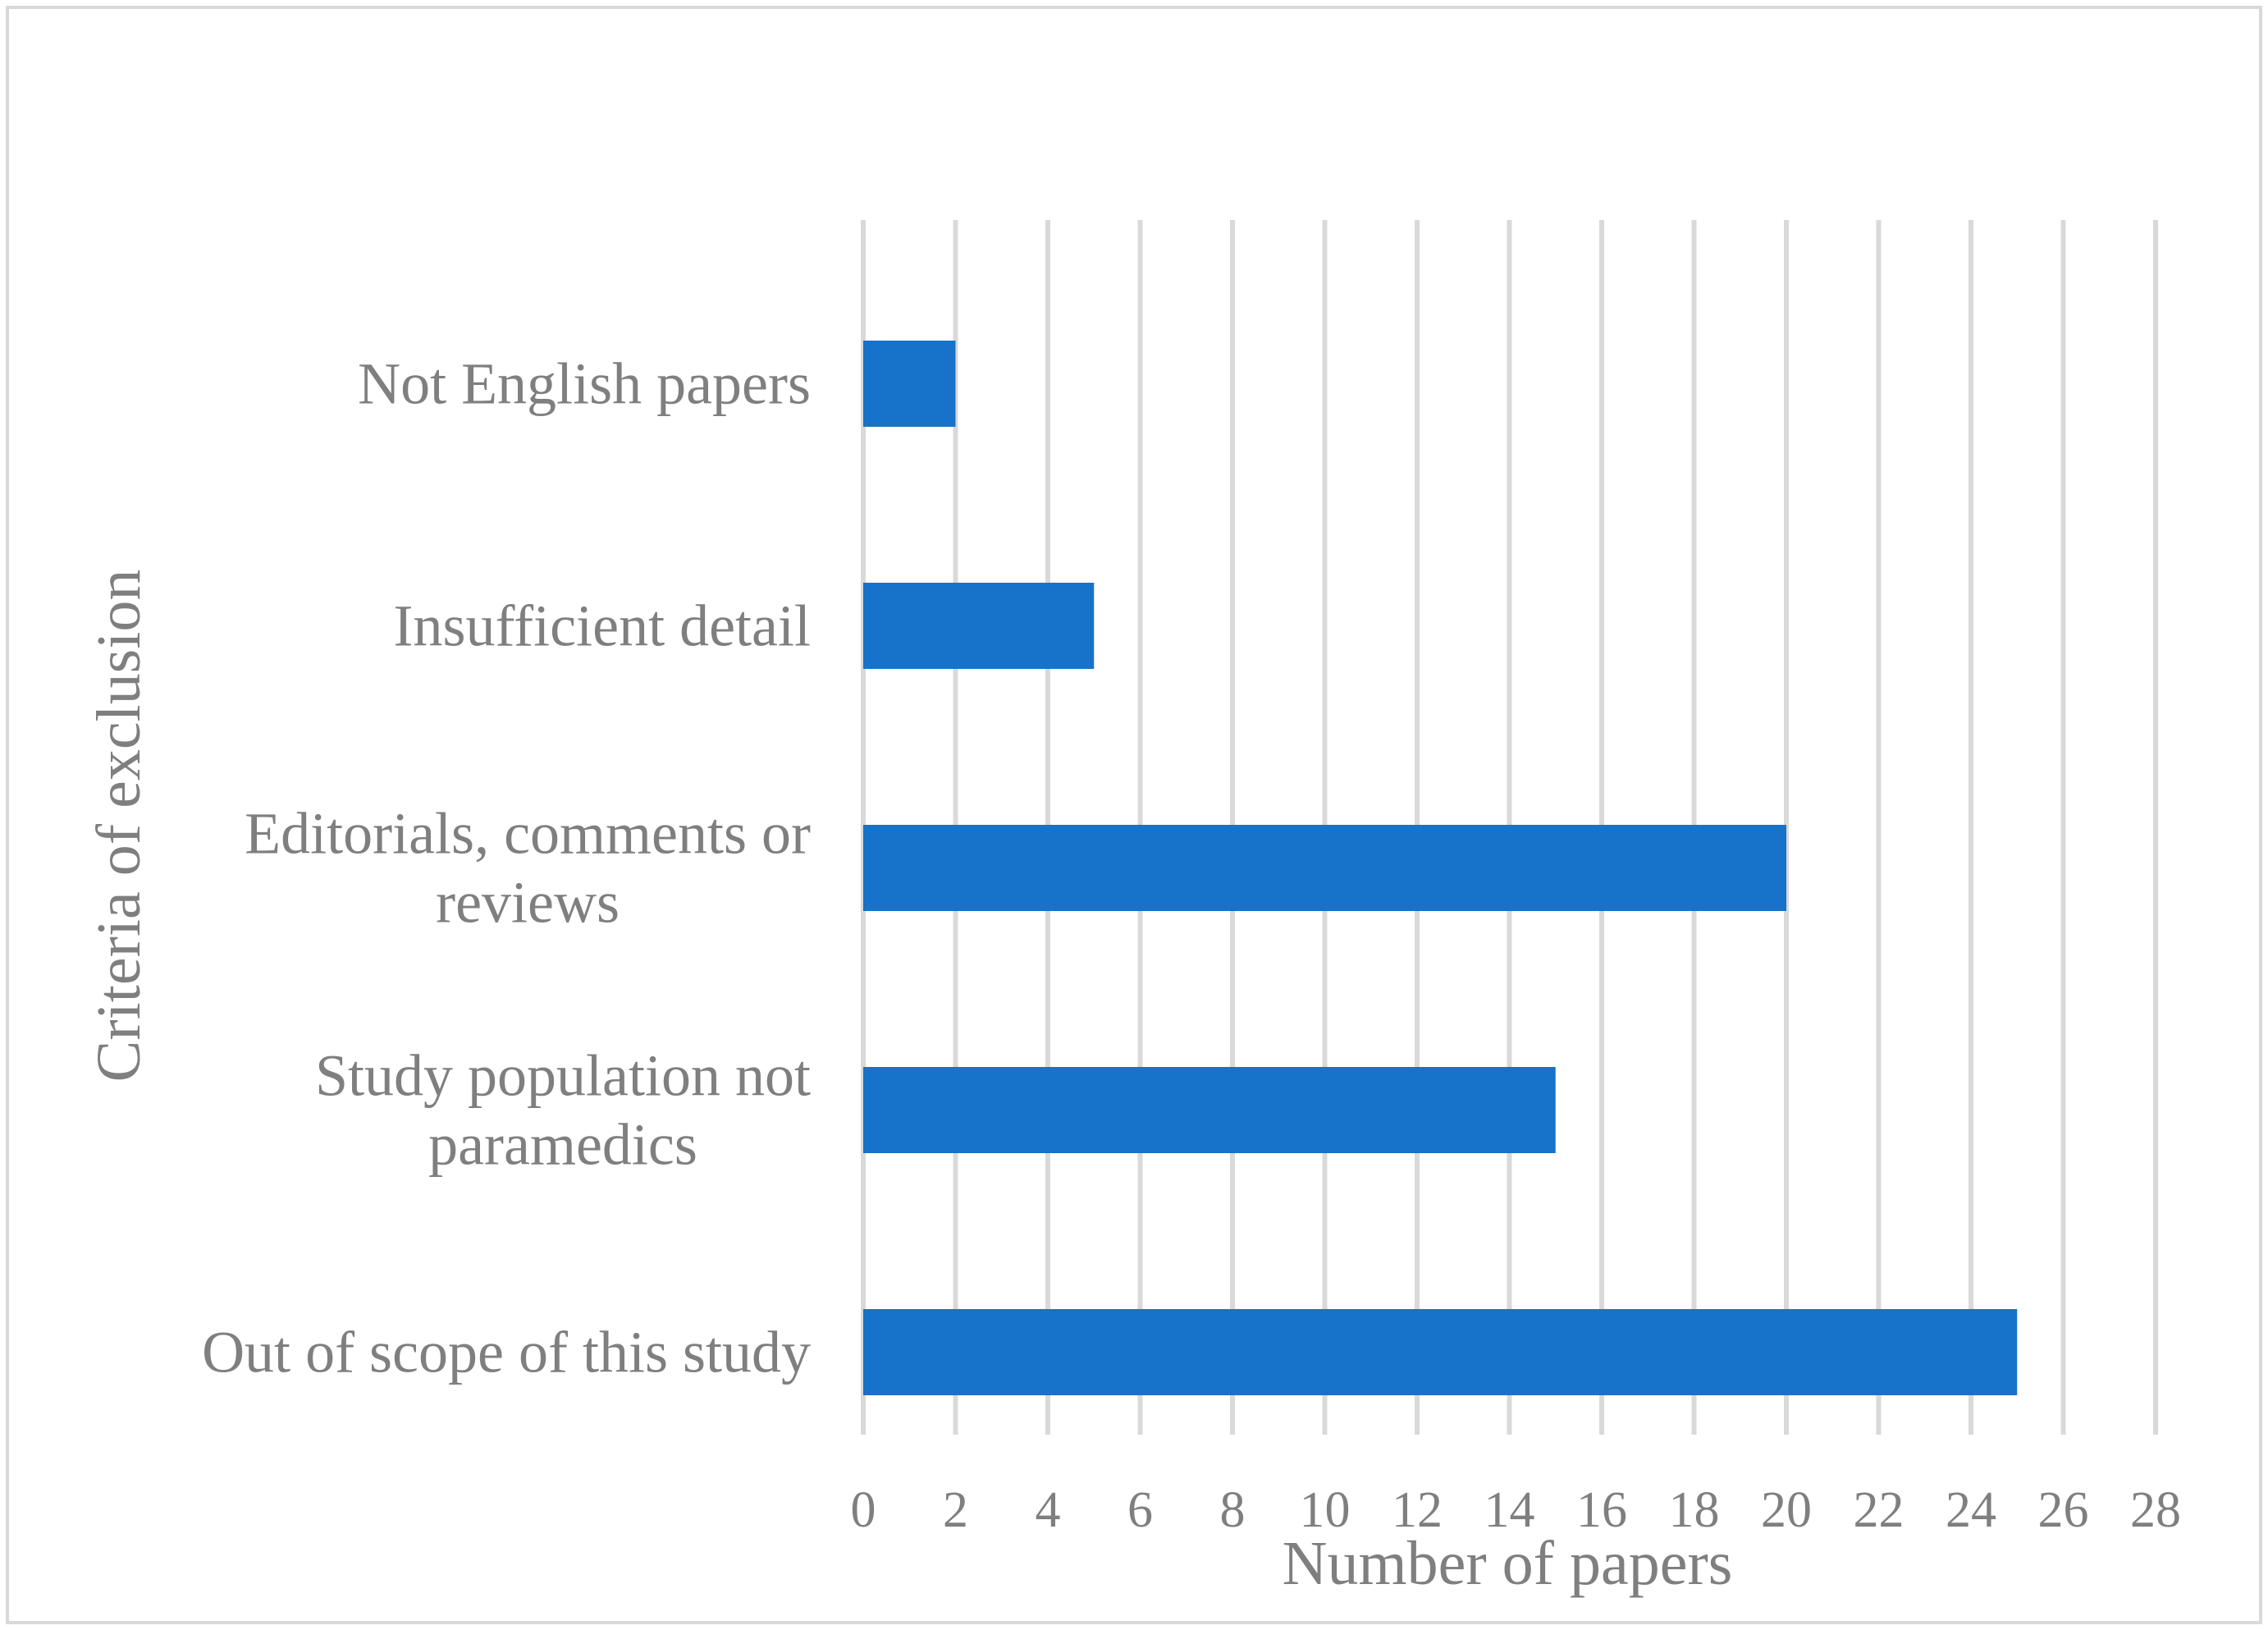 The image size is (2268, 1630). Describe the element at coordinates (1695, 1510) in the screenshot. I see `x-tick-label: 18` at that location.